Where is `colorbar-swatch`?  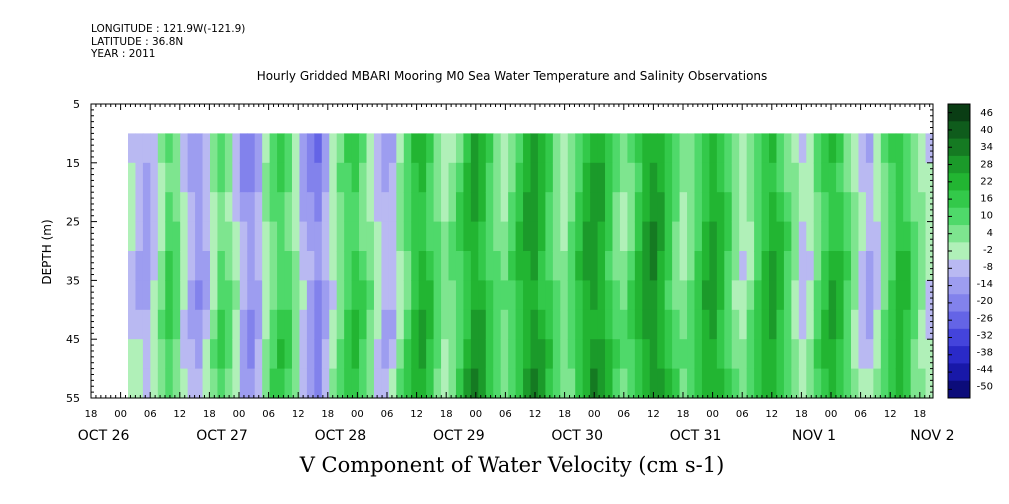 colorbar-swatch is located at coordinates (959, 372).